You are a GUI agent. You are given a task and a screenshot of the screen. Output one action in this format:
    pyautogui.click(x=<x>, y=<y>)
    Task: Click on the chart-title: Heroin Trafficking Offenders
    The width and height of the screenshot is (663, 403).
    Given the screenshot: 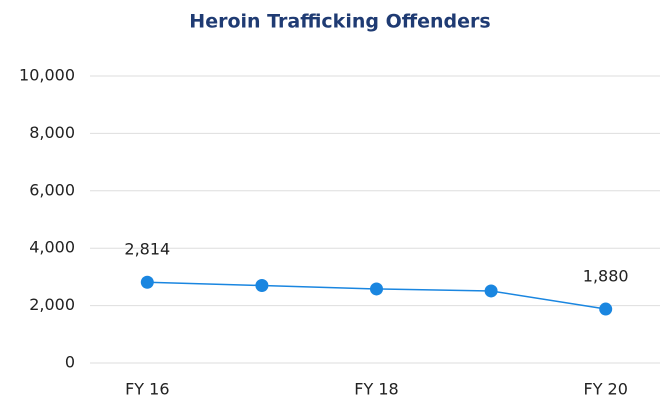 What is the action you would take?
    pyautogui.click(x=339, y=22)
    